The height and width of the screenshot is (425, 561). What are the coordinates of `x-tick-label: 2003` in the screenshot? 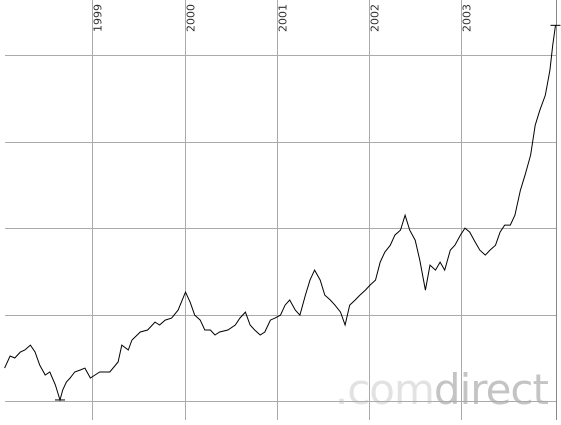 It's located at (467, 18).